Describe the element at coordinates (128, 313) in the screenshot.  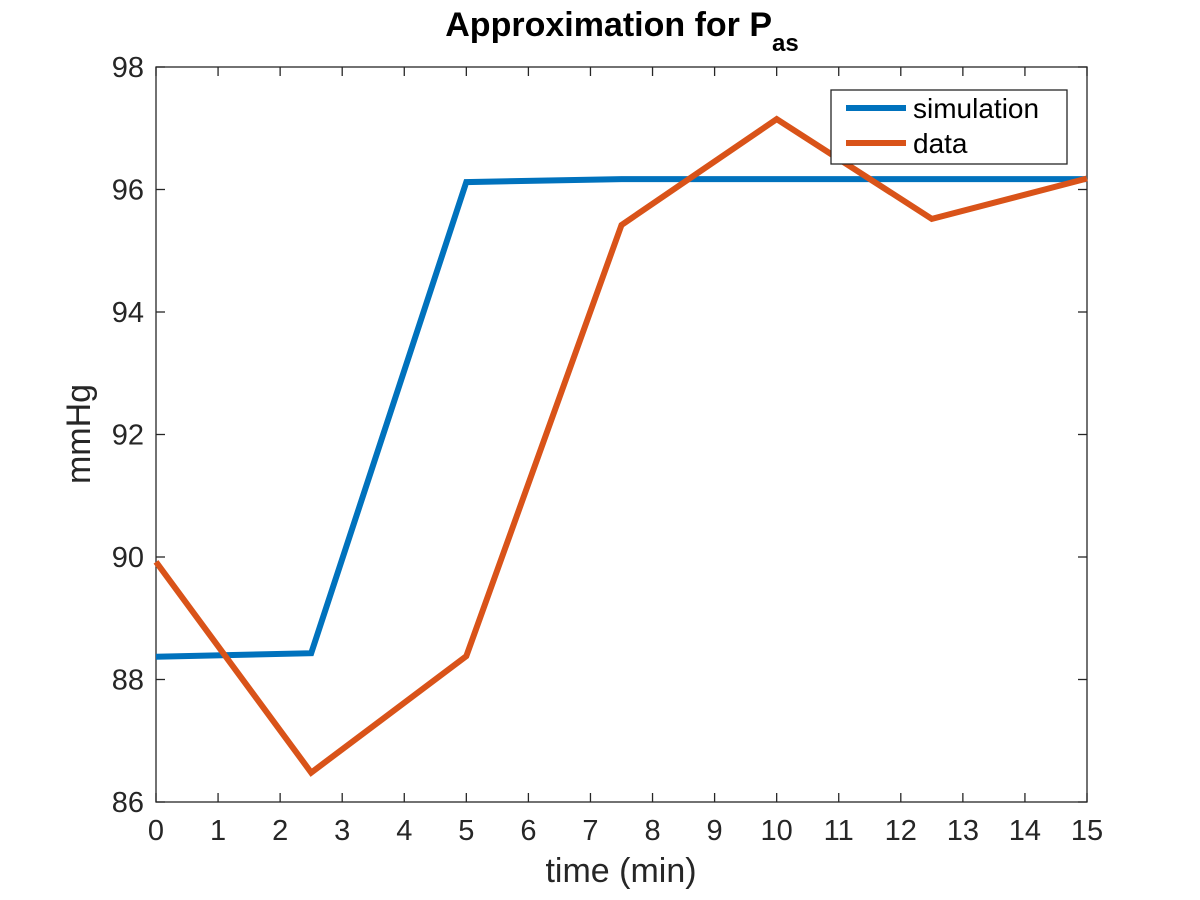
I see `y-tick-label: 94` at that location.